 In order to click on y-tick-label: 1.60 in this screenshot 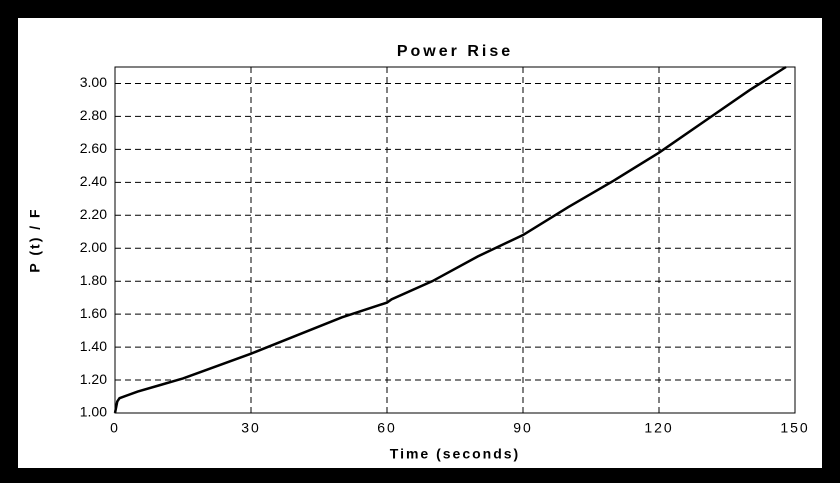, I will do `click(93, 313)`.